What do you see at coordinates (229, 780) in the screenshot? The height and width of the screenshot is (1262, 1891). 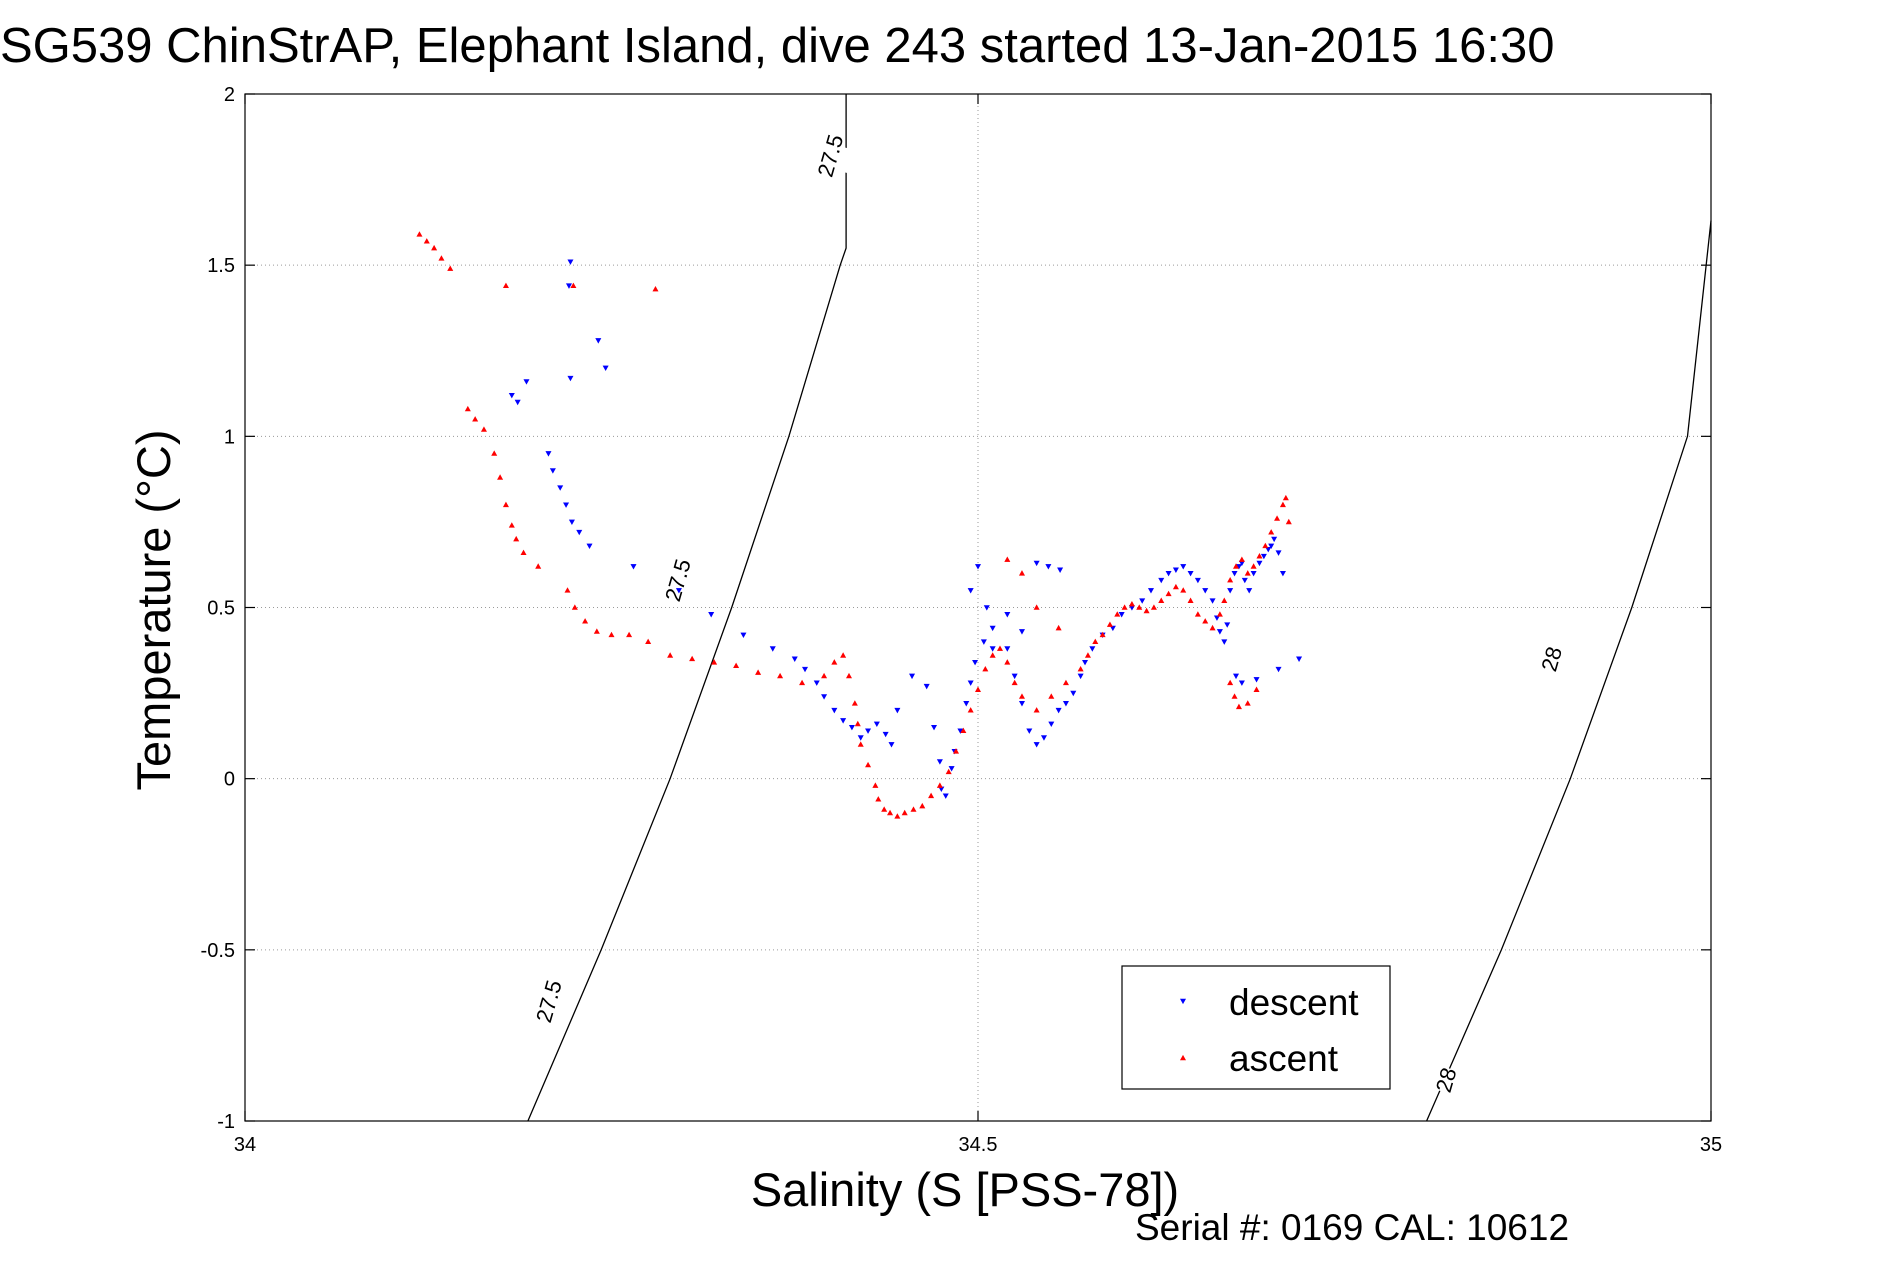 I see `y-tick-label: 0` at bounding box center [229, 780].